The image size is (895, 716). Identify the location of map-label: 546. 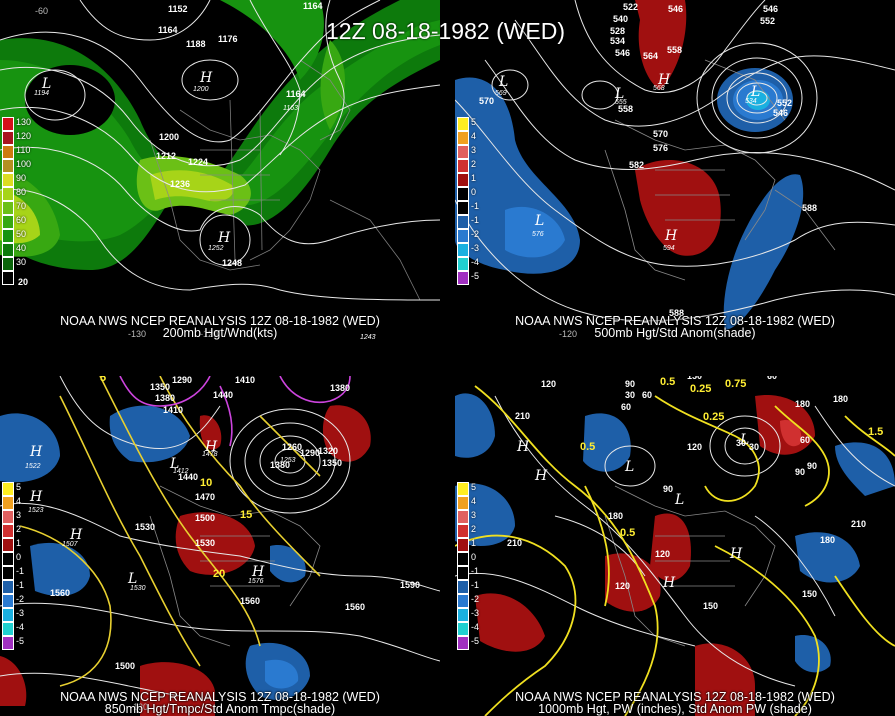
(770, 9).